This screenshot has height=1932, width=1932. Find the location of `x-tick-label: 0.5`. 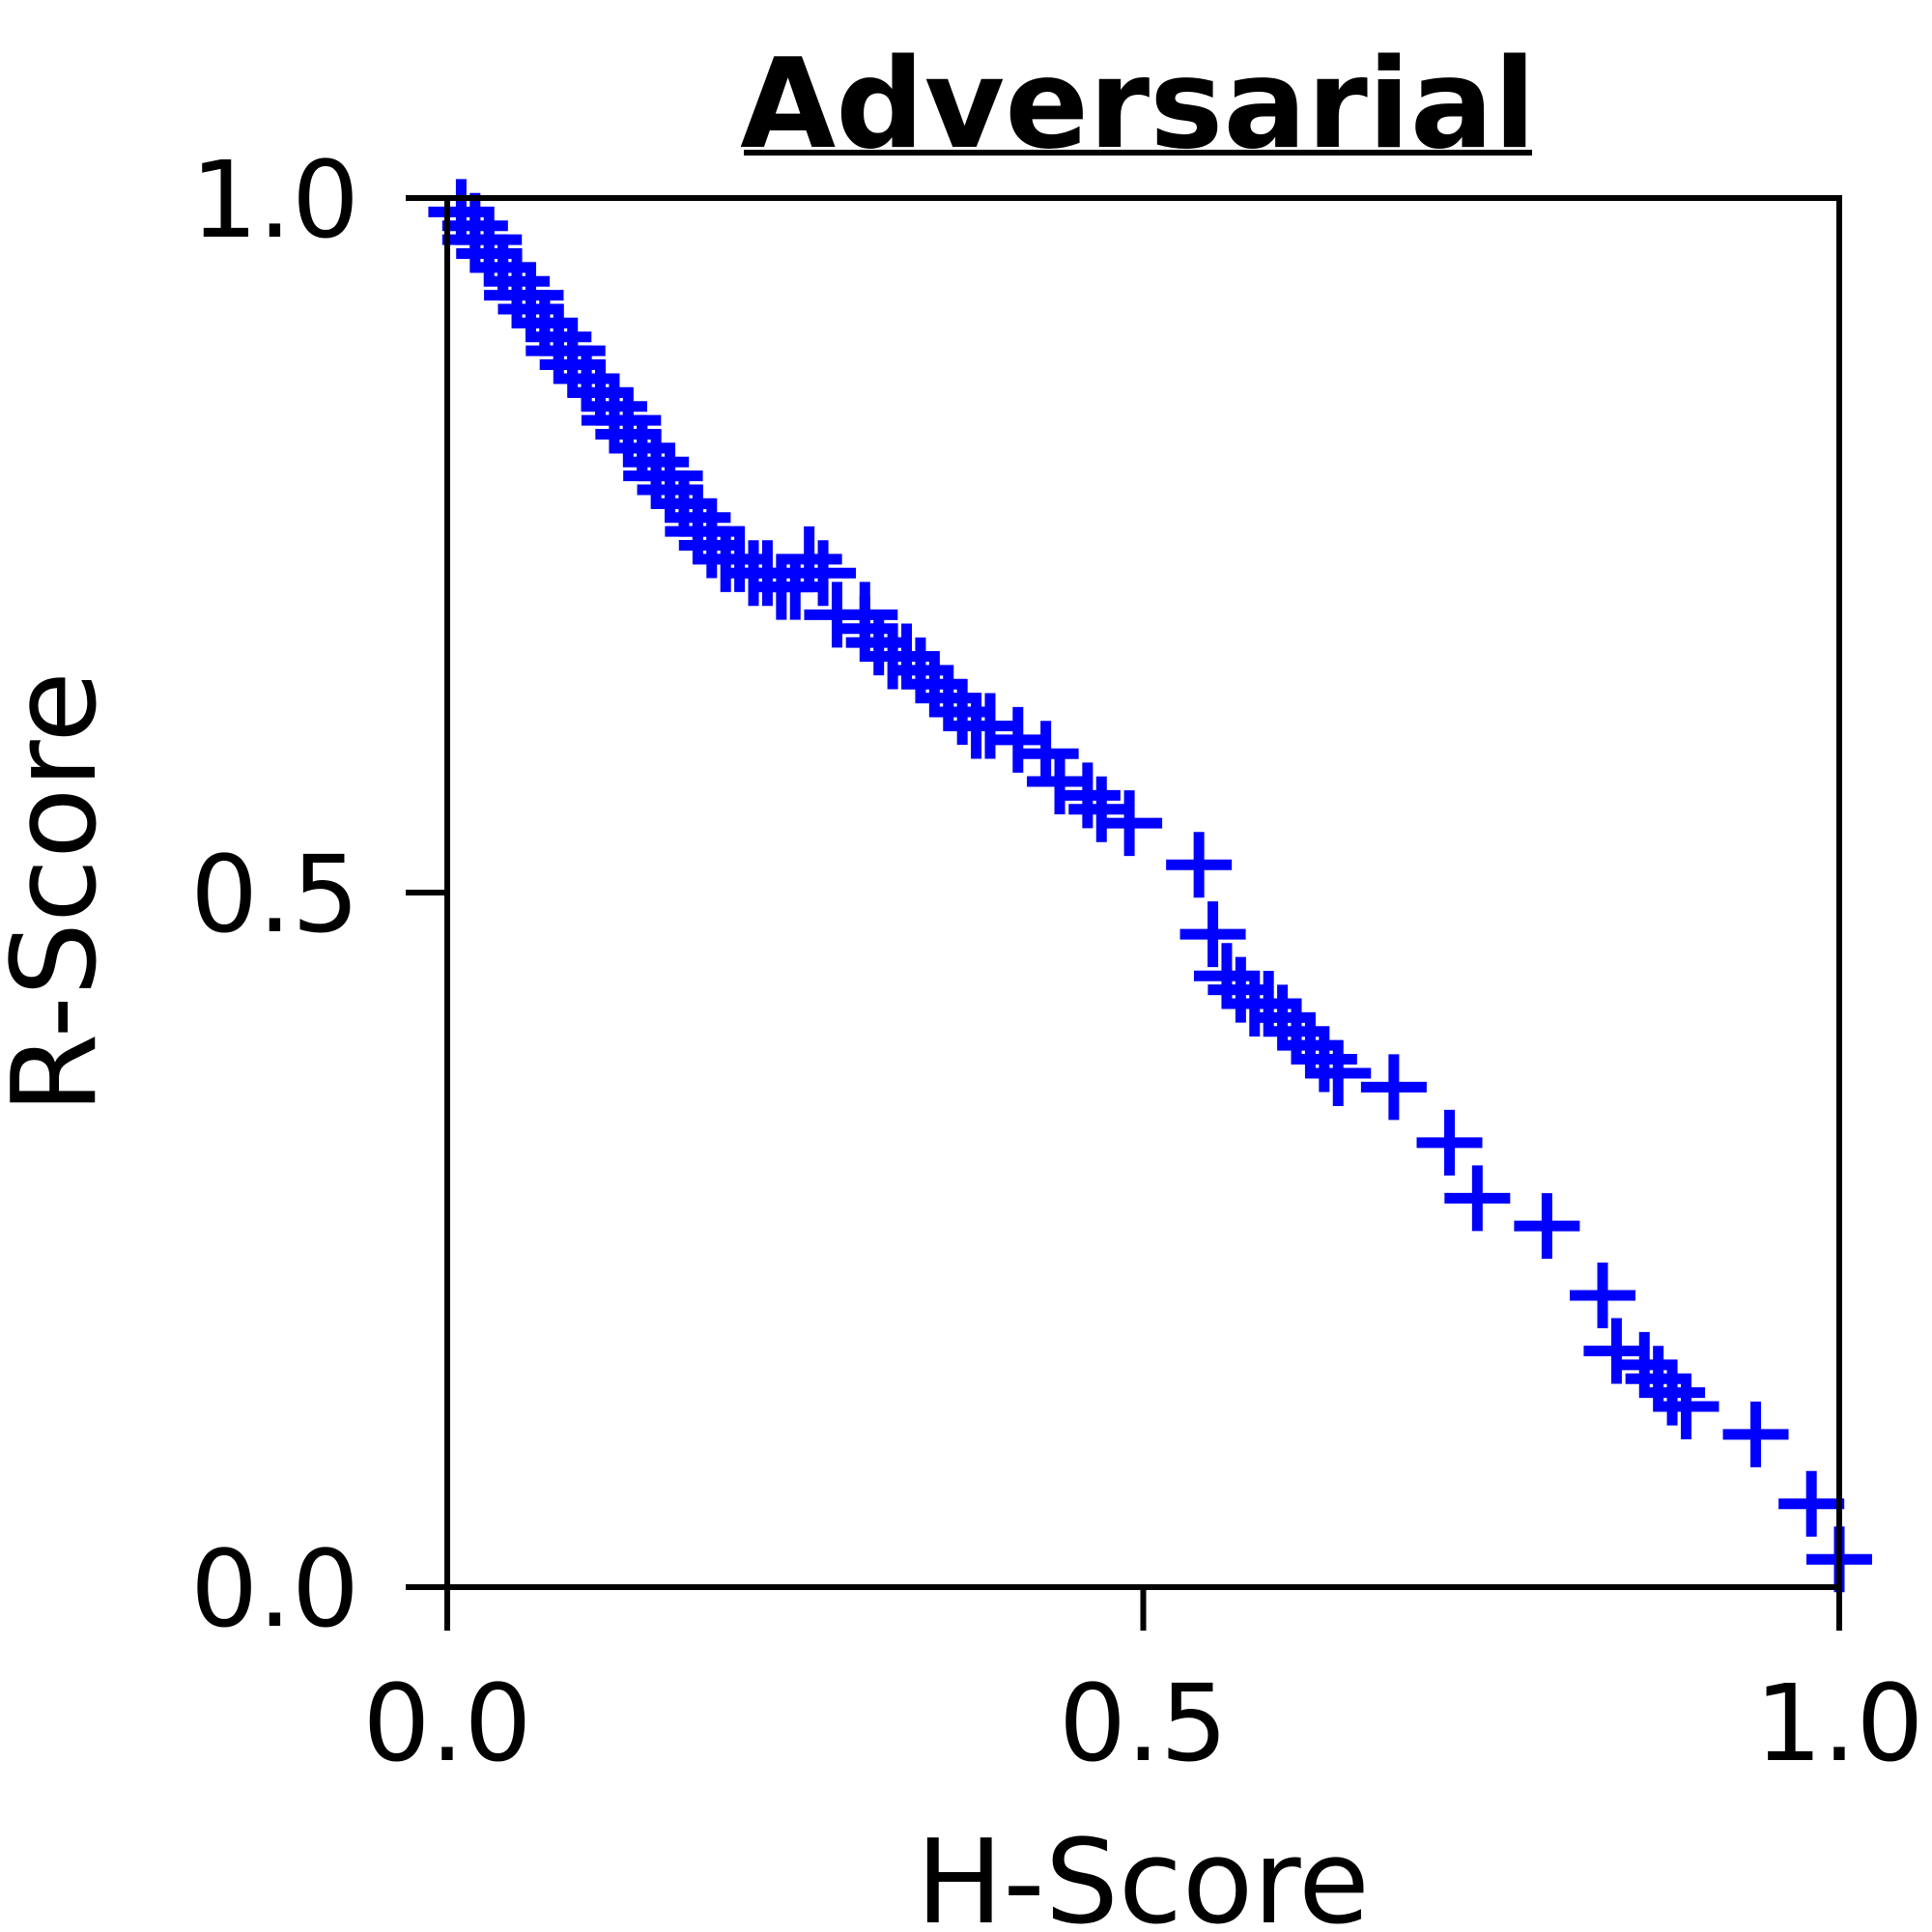

x-tick-label: 0.5 is located at coordinates (1143, 1723).